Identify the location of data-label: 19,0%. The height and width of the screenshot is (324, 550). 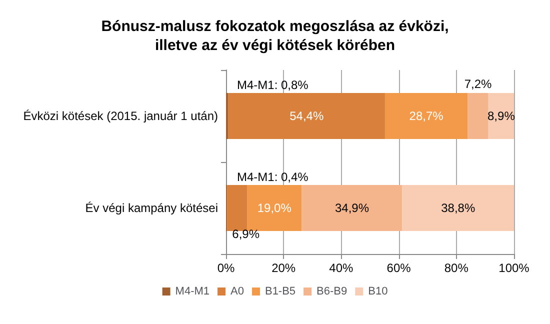
(274, 208).